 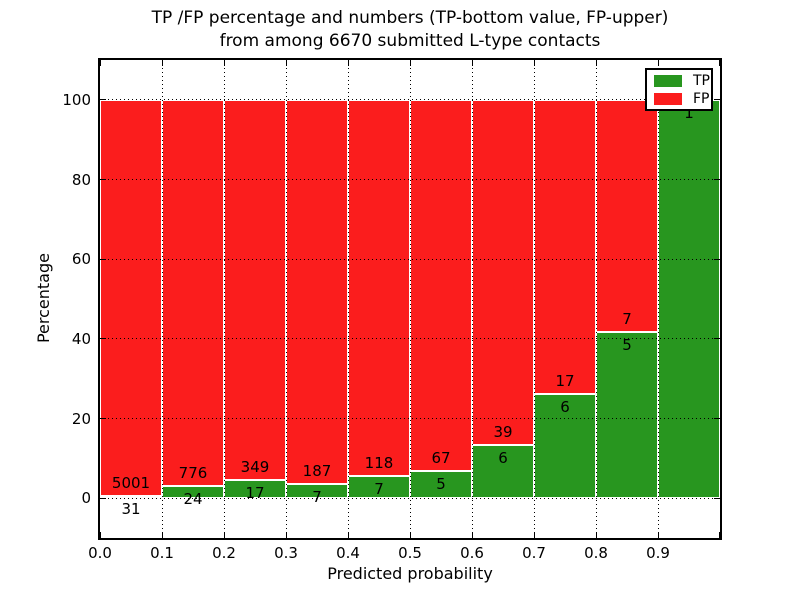 I want to click on legend-item-tp: TP, so click(x=682, y=81).